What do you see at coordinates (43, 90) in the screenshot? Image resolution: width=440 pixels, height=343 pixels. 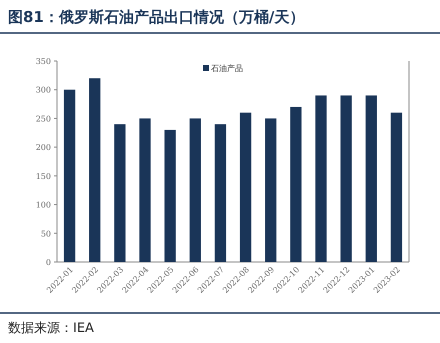 I see `ytick: 300` at bounding box center [43, 90].